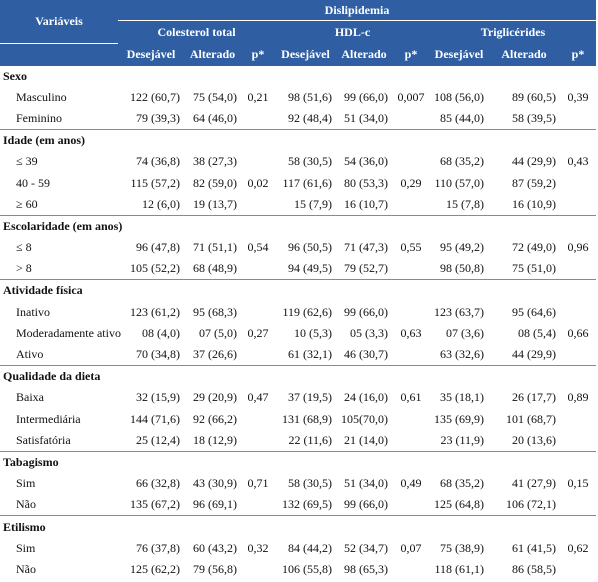  I want to click on trig-desejavel-cell: 118 (61,1), so click(459, 568).